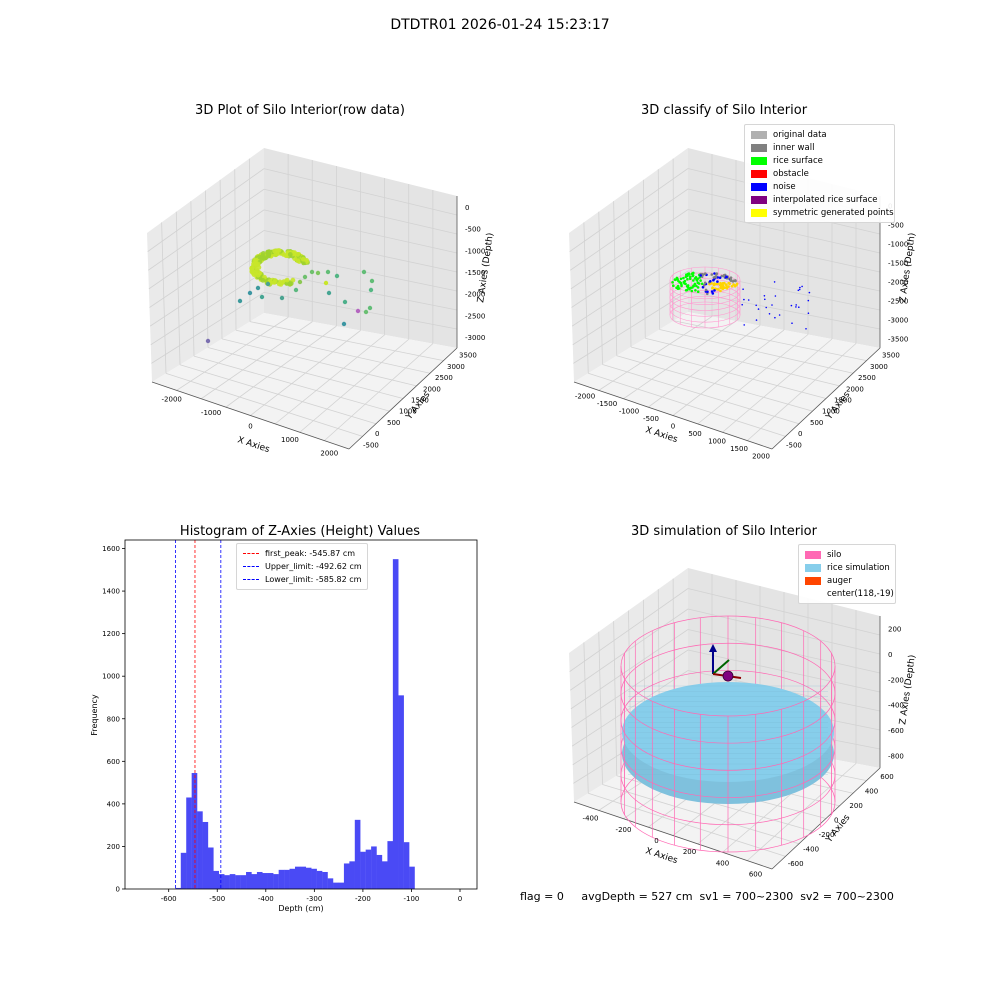  I want to click on panel4-z-ticks: 200 0 -200 -400 -600 -800, so click(896, 693).